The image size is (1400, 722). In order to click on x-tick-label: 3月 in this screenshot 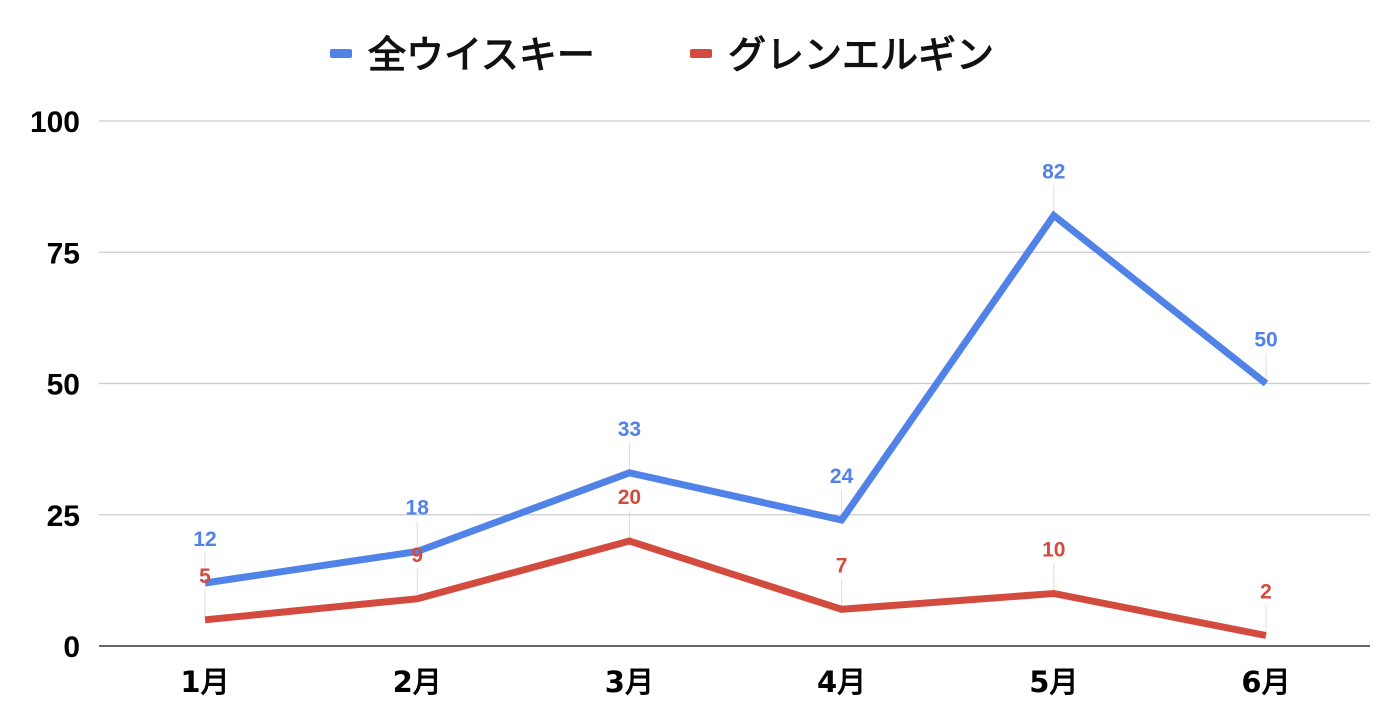, I will do `click(629, 682)`.